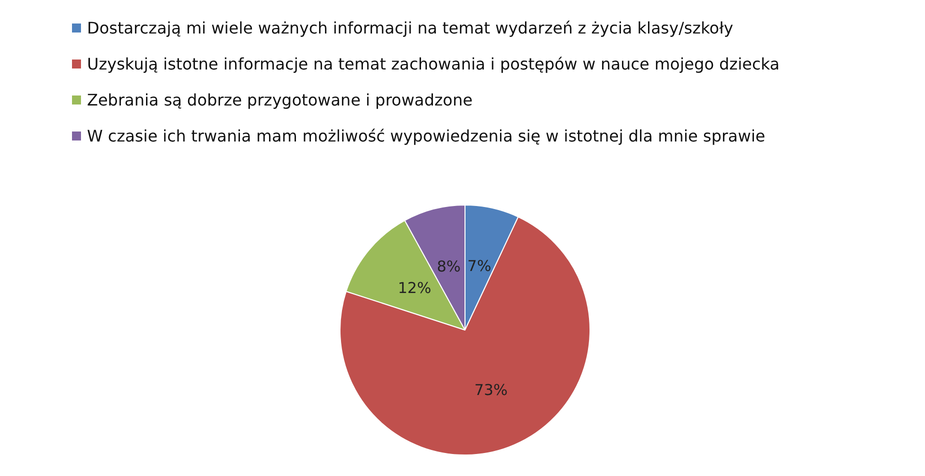 This screenshot has height=476, width=925. I want to click on data-label: 73%, so click(491, 390).